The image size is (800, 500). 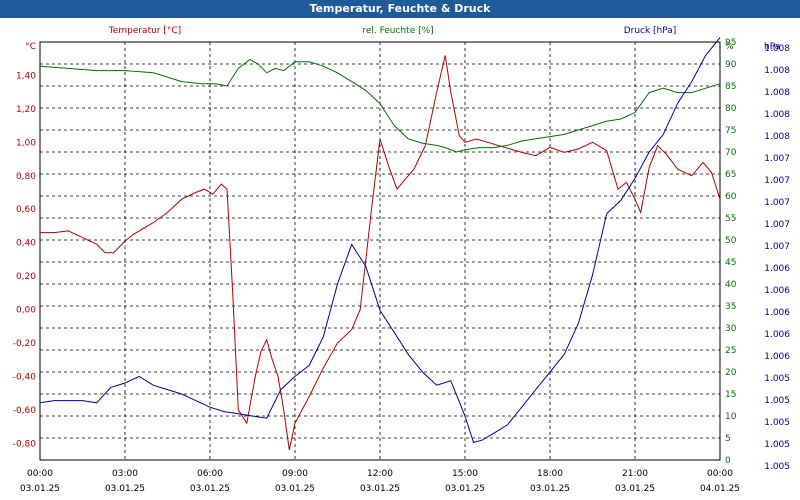 I want to click on temperature-tick-label: -0,80, so click(x=25, y=444).